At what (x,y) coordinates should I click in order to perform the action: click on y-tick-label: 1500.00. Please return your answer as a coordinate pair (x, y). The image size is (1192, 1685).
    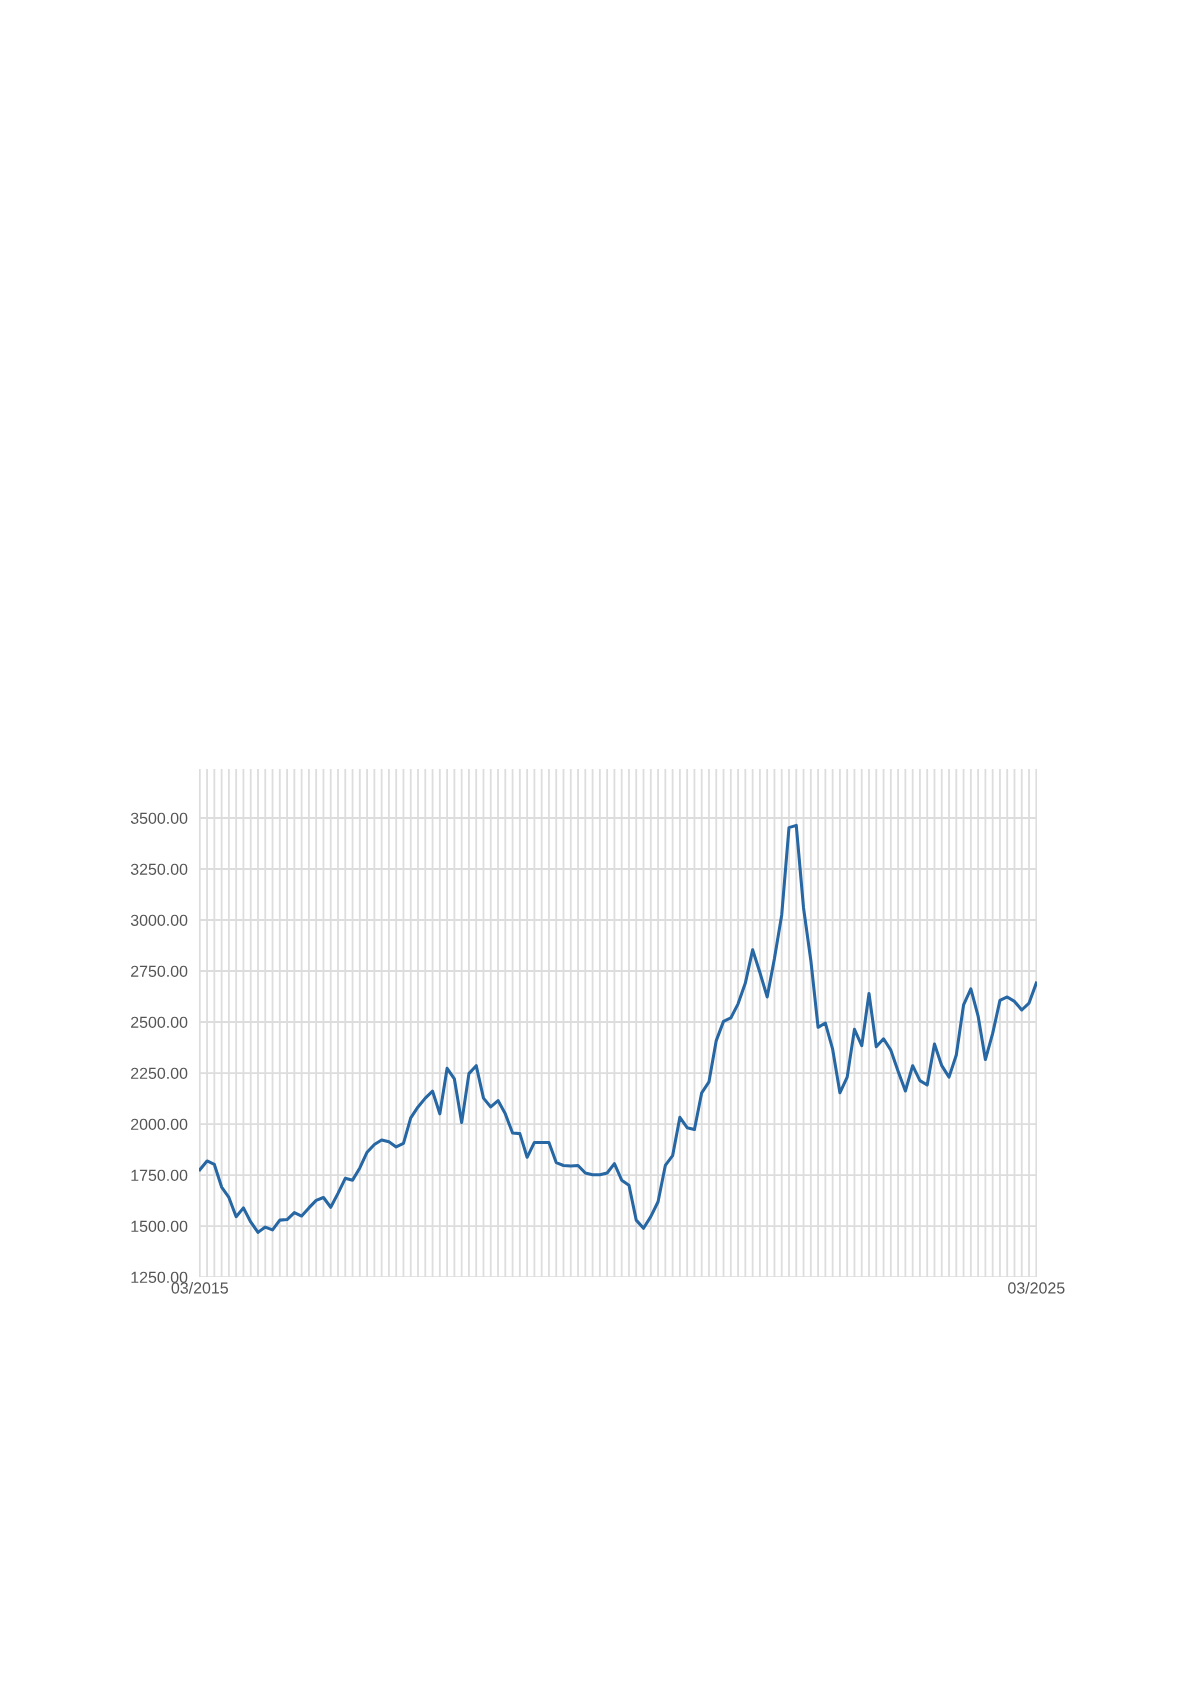
    Looking at the image, I should click on (159, 1226).